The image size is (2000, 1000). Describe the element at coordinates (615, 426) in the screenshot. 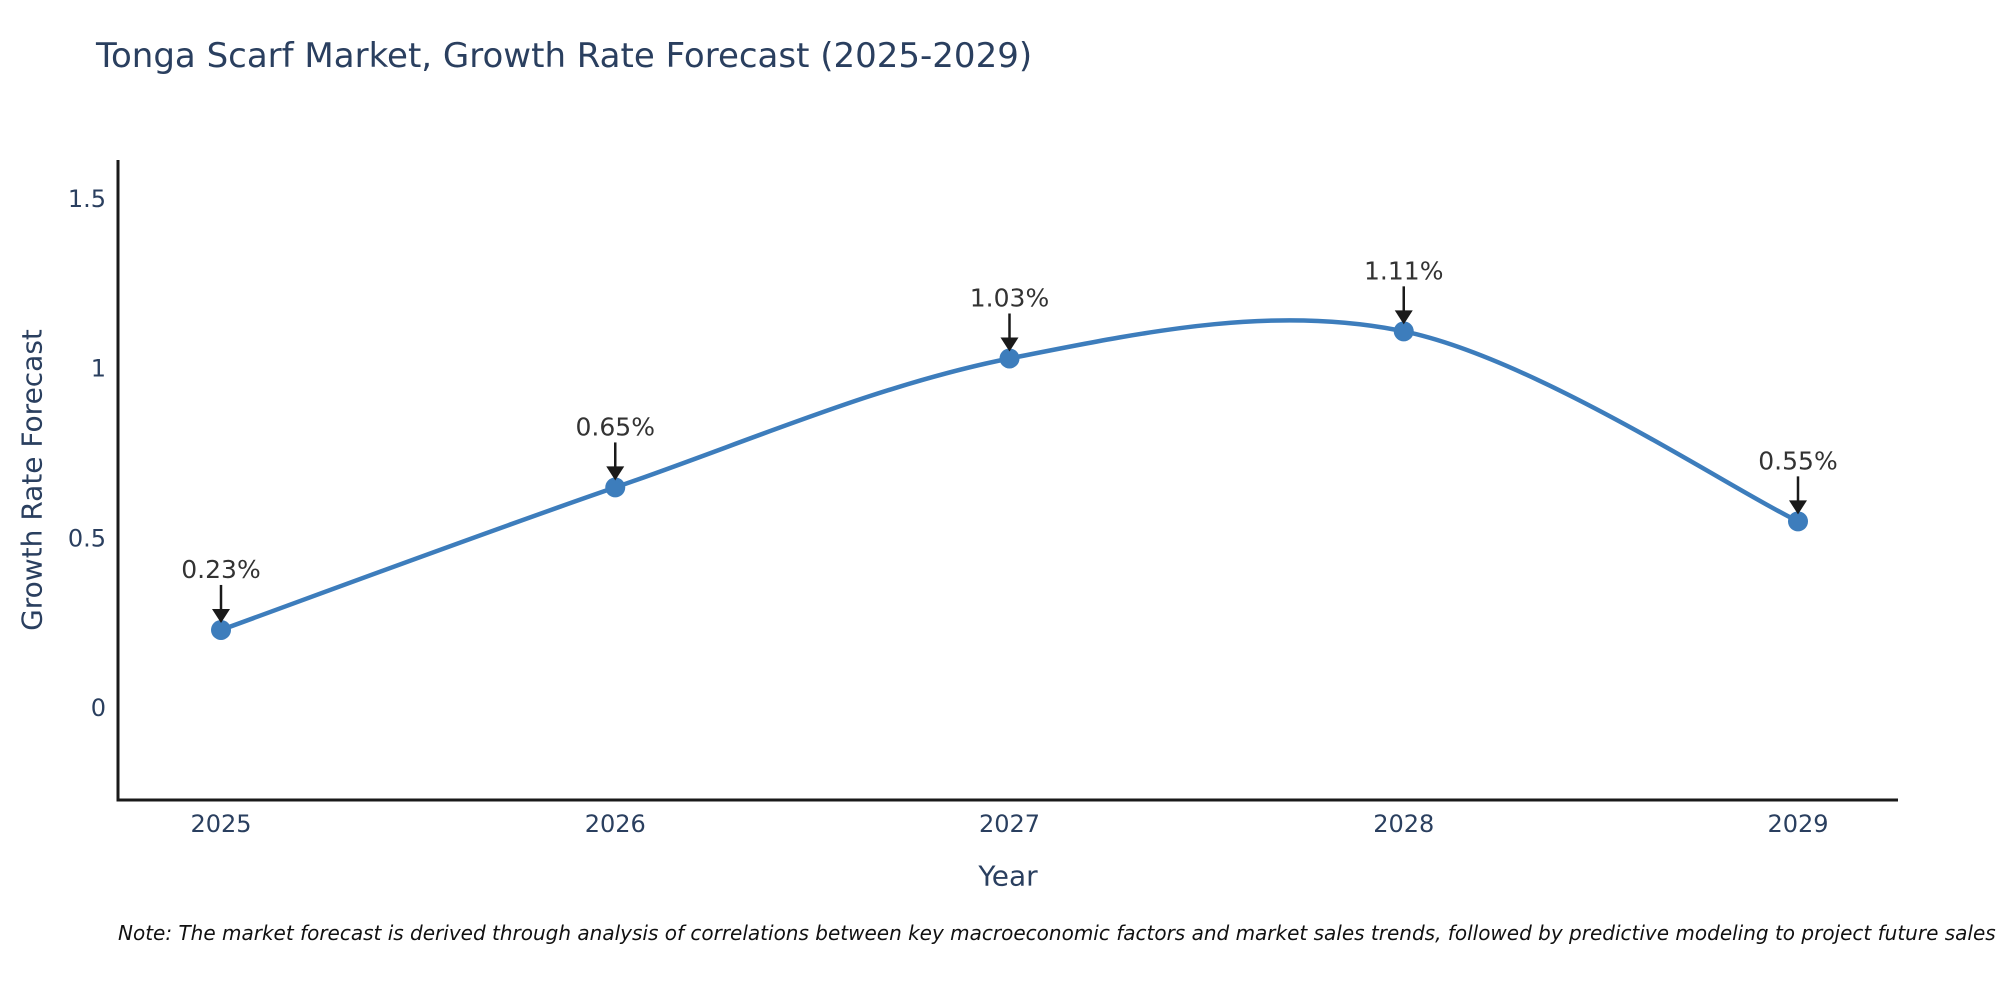

I see `annotation-label: 0.65%` at that location.